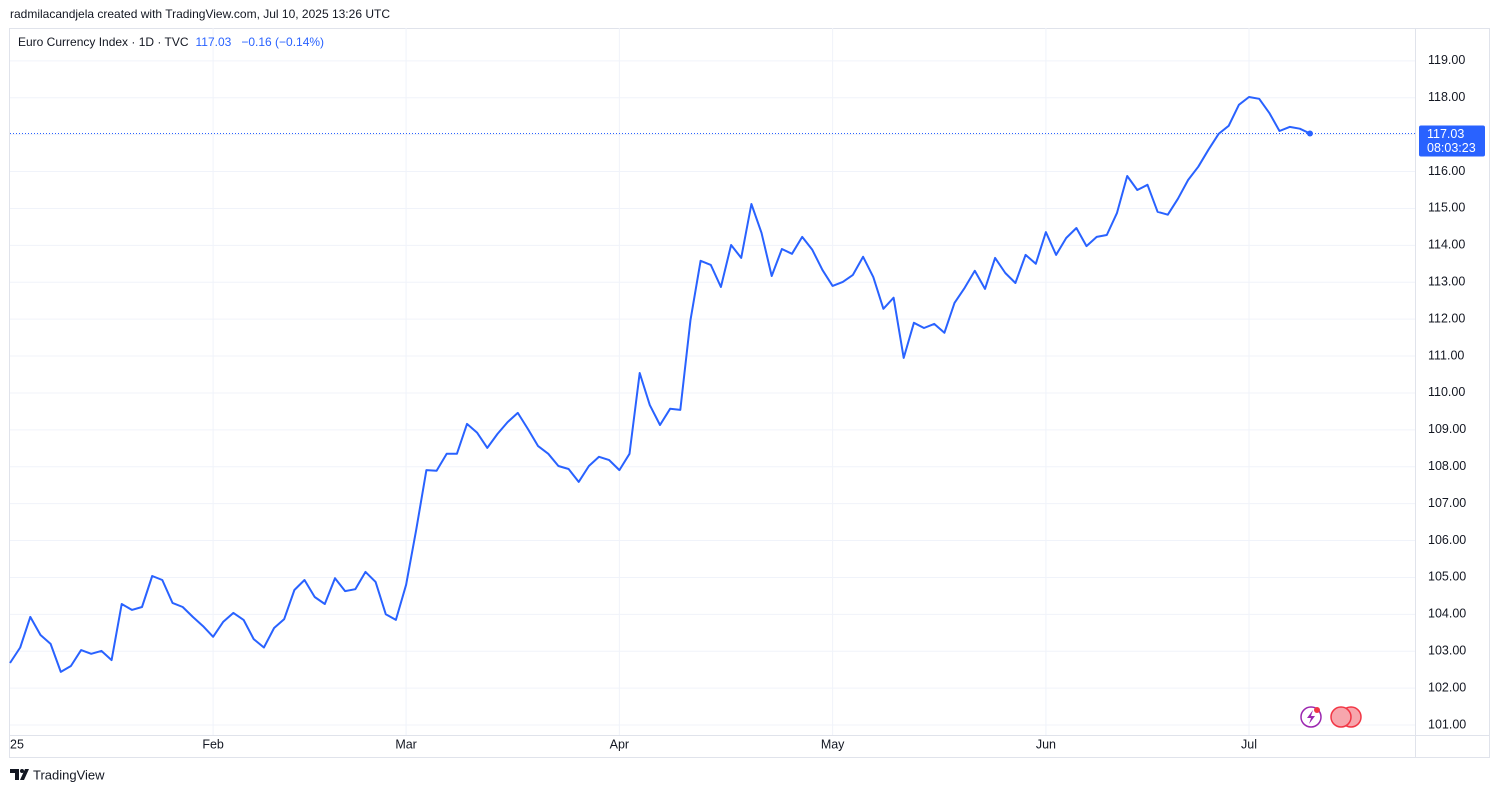 Image resolution: width=1500 pixels, height=793 pixels. Describe the element at coordinates (1447, 429) in the screenshot. I see `y-tick-label: 109.00` at that location.